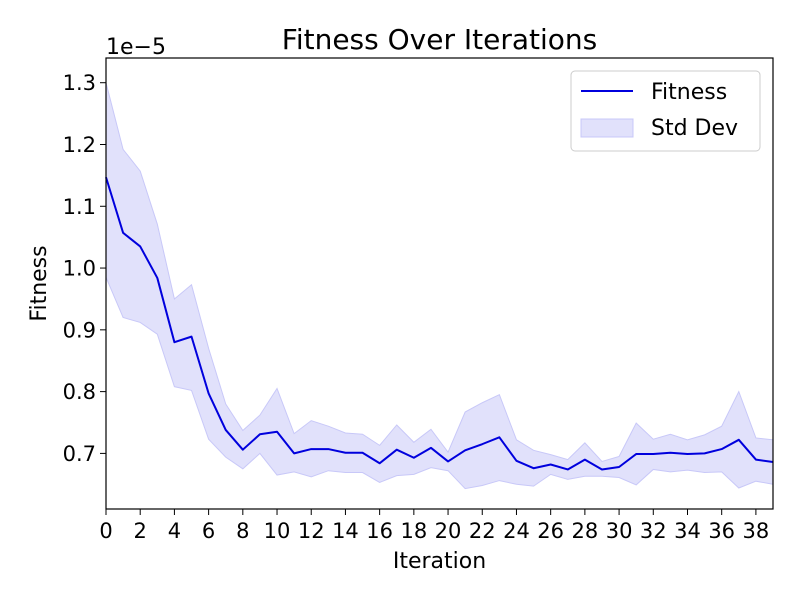 This screenshot has height=600, width=800. Describe the element at coordinates (687, 531) in the screenshot. I see `x-tick-label: 34` at that location.